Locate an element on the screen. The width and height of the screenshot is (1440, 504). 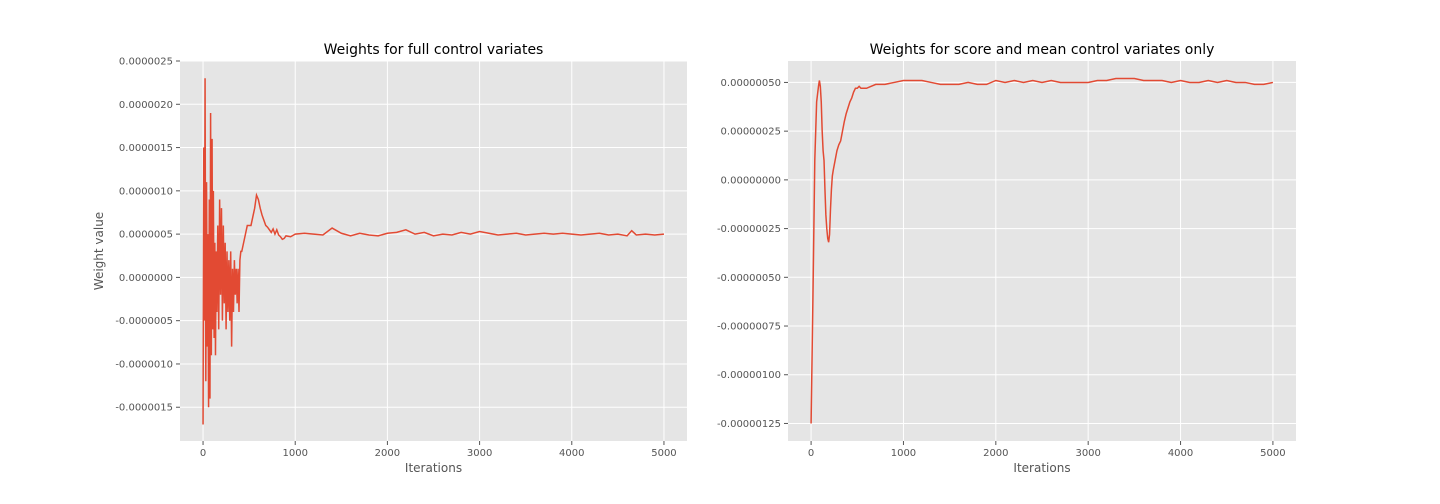
y-tick-label: -0.0000015 is located at coordinates (144, 408).